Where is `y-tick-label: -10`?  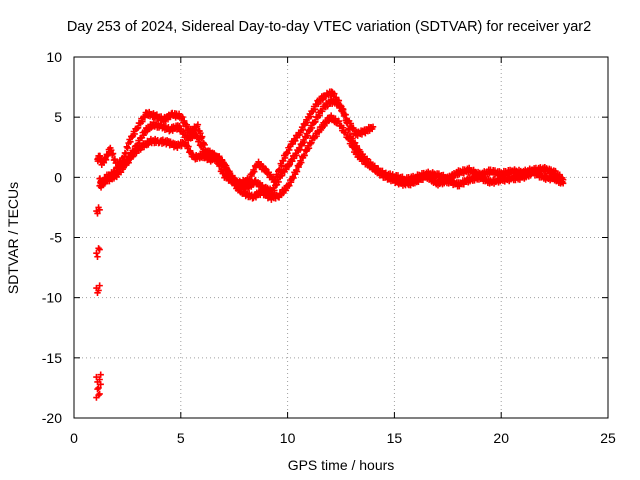 y-tick-label: -10 is located at coordinates (52, 298).